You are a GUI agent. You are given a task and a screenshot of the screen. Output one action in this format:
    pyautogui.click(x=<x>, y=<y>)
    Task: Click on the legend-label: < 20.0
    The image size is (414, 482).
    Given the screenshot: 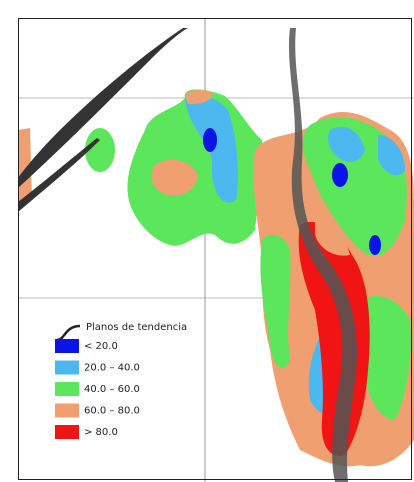 What is the action you would take?
    pyautogui.click(x=101, y=346)
    